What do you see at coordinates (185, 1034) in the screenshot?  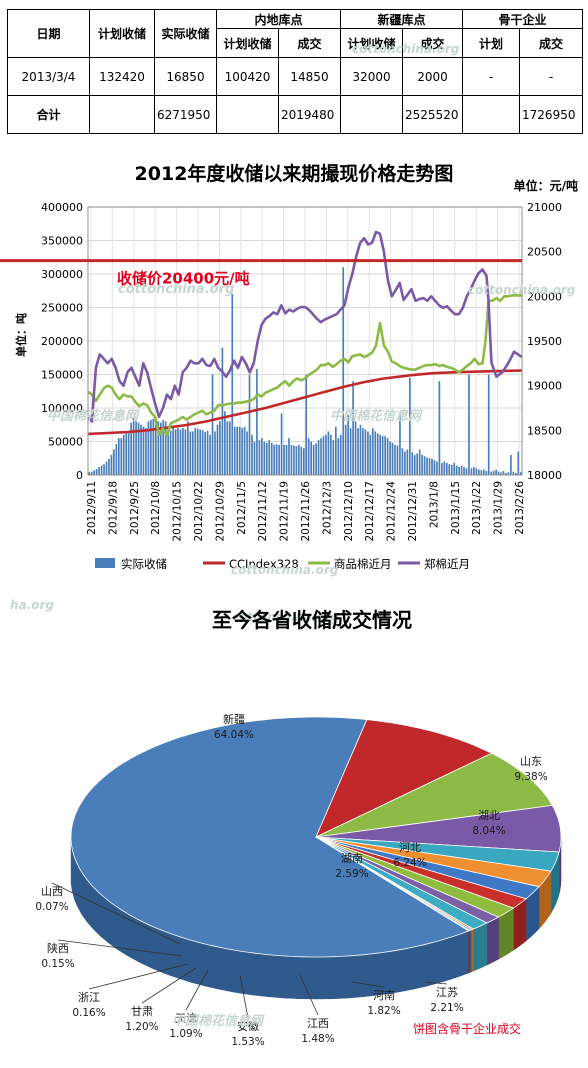 I see `pie-pct-天津: 1.09%` at bounding box center [185, 1034].